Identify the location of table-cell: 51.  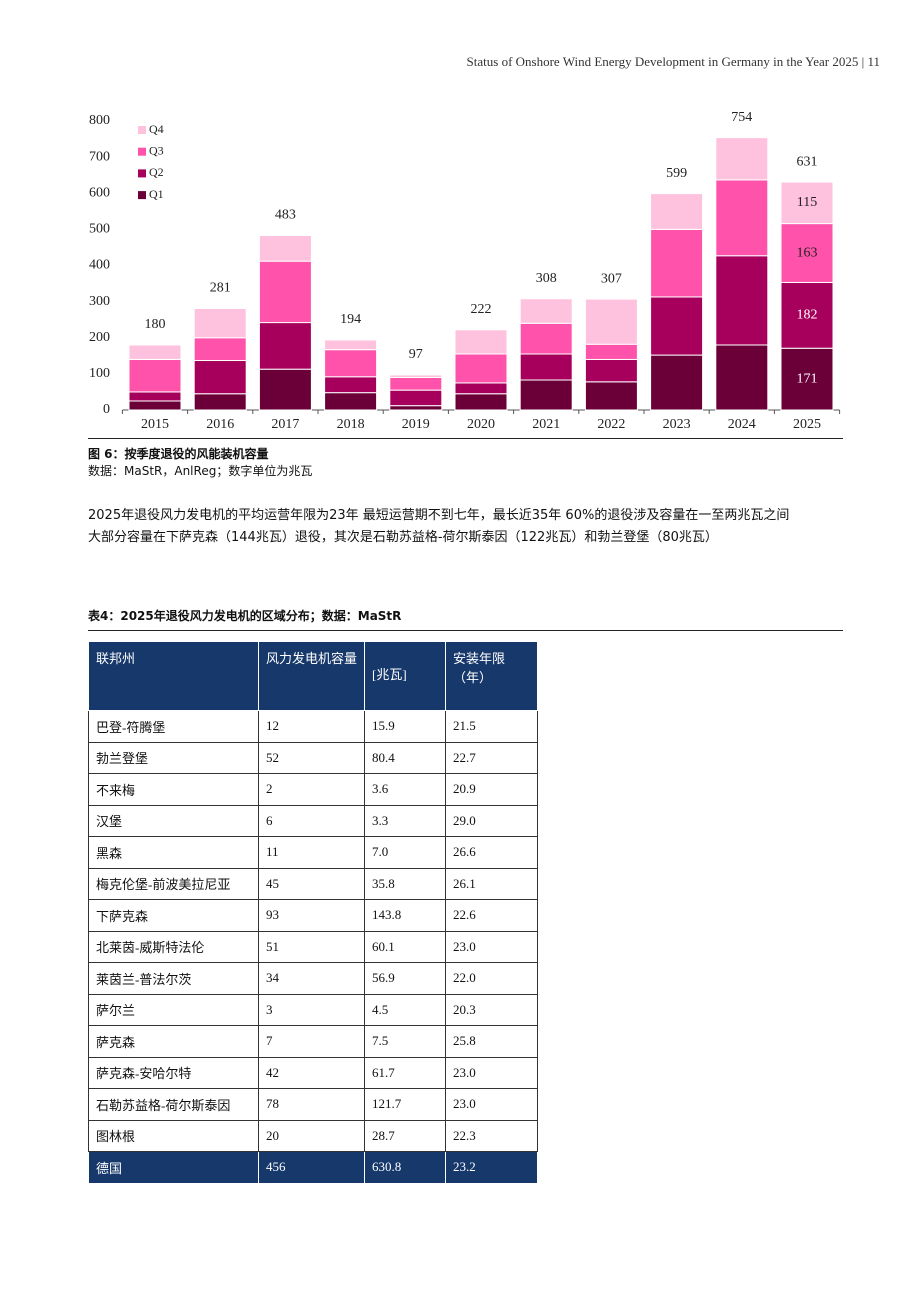
(311, 946).